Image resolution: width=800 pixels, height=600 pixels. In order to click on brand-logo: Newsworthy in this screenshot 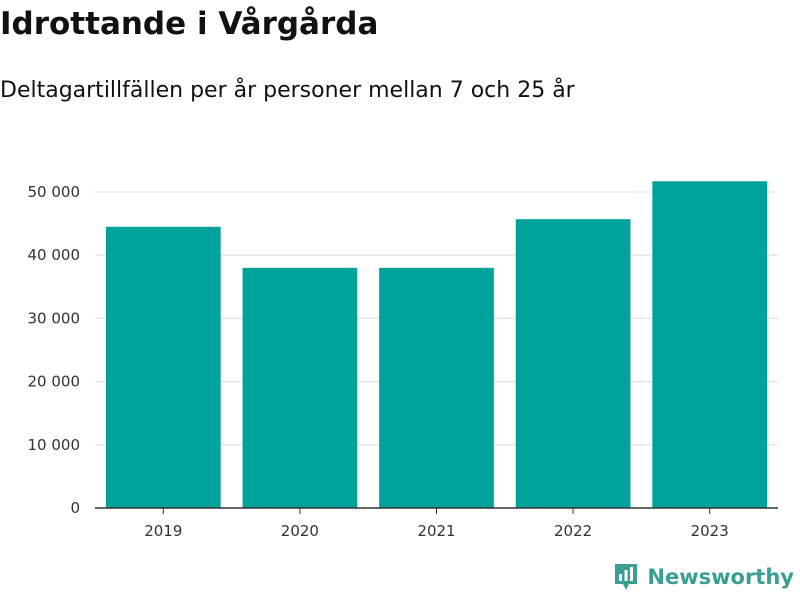, I will do `click(703, 577)`.